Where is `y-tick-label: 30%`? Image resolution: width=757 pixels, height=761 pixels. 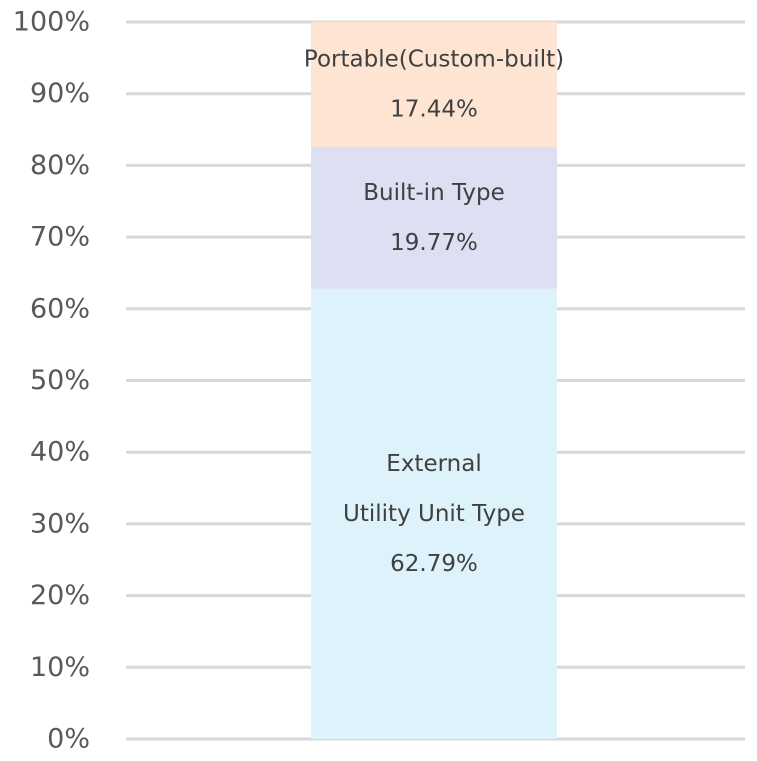 y-tick-label: 30% is located at coordinates (60, 523).